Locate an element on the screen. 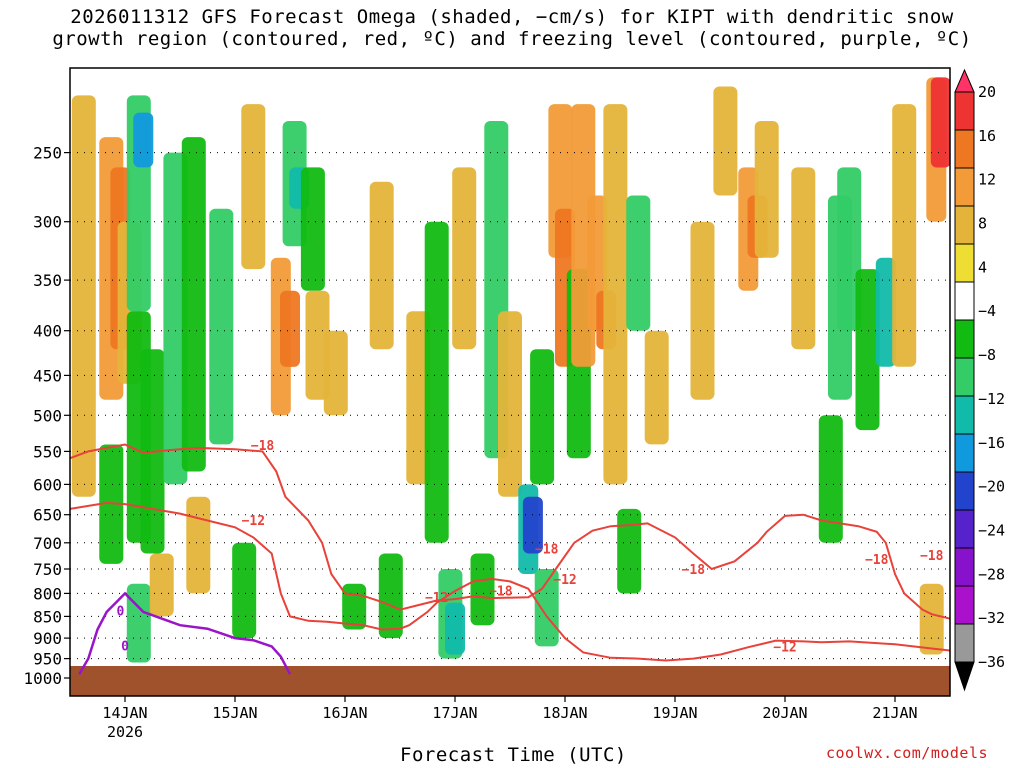  y-tick-label: 700 is located at coordinates (47, 543).